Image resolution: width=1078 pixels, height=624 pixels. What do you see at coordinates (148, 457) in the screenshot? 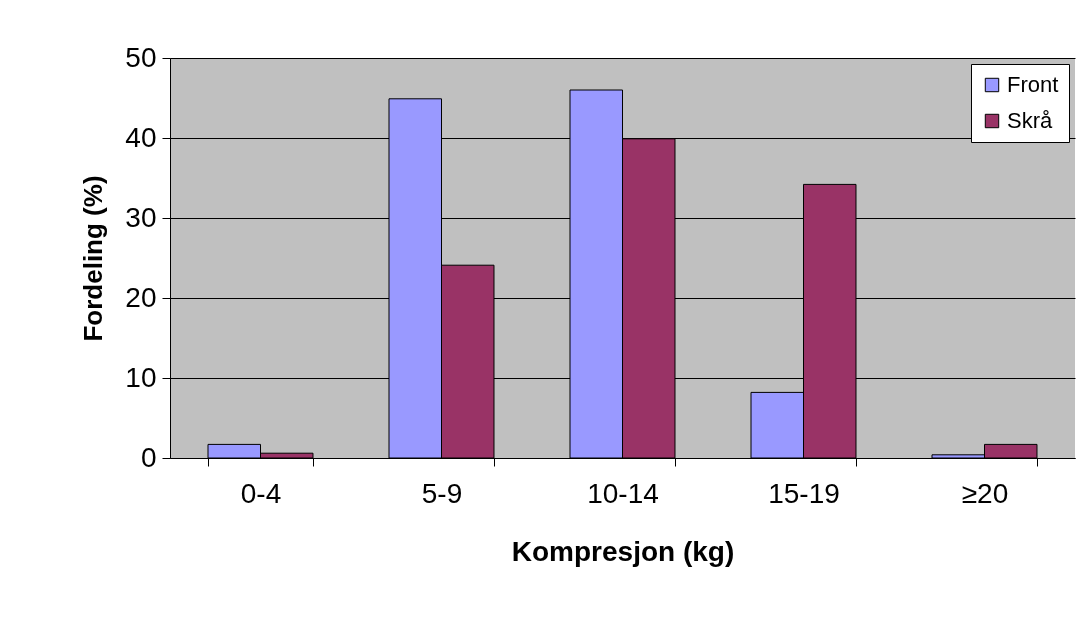
I see `y-tick-label: 0` at bounding box center [148, 457].